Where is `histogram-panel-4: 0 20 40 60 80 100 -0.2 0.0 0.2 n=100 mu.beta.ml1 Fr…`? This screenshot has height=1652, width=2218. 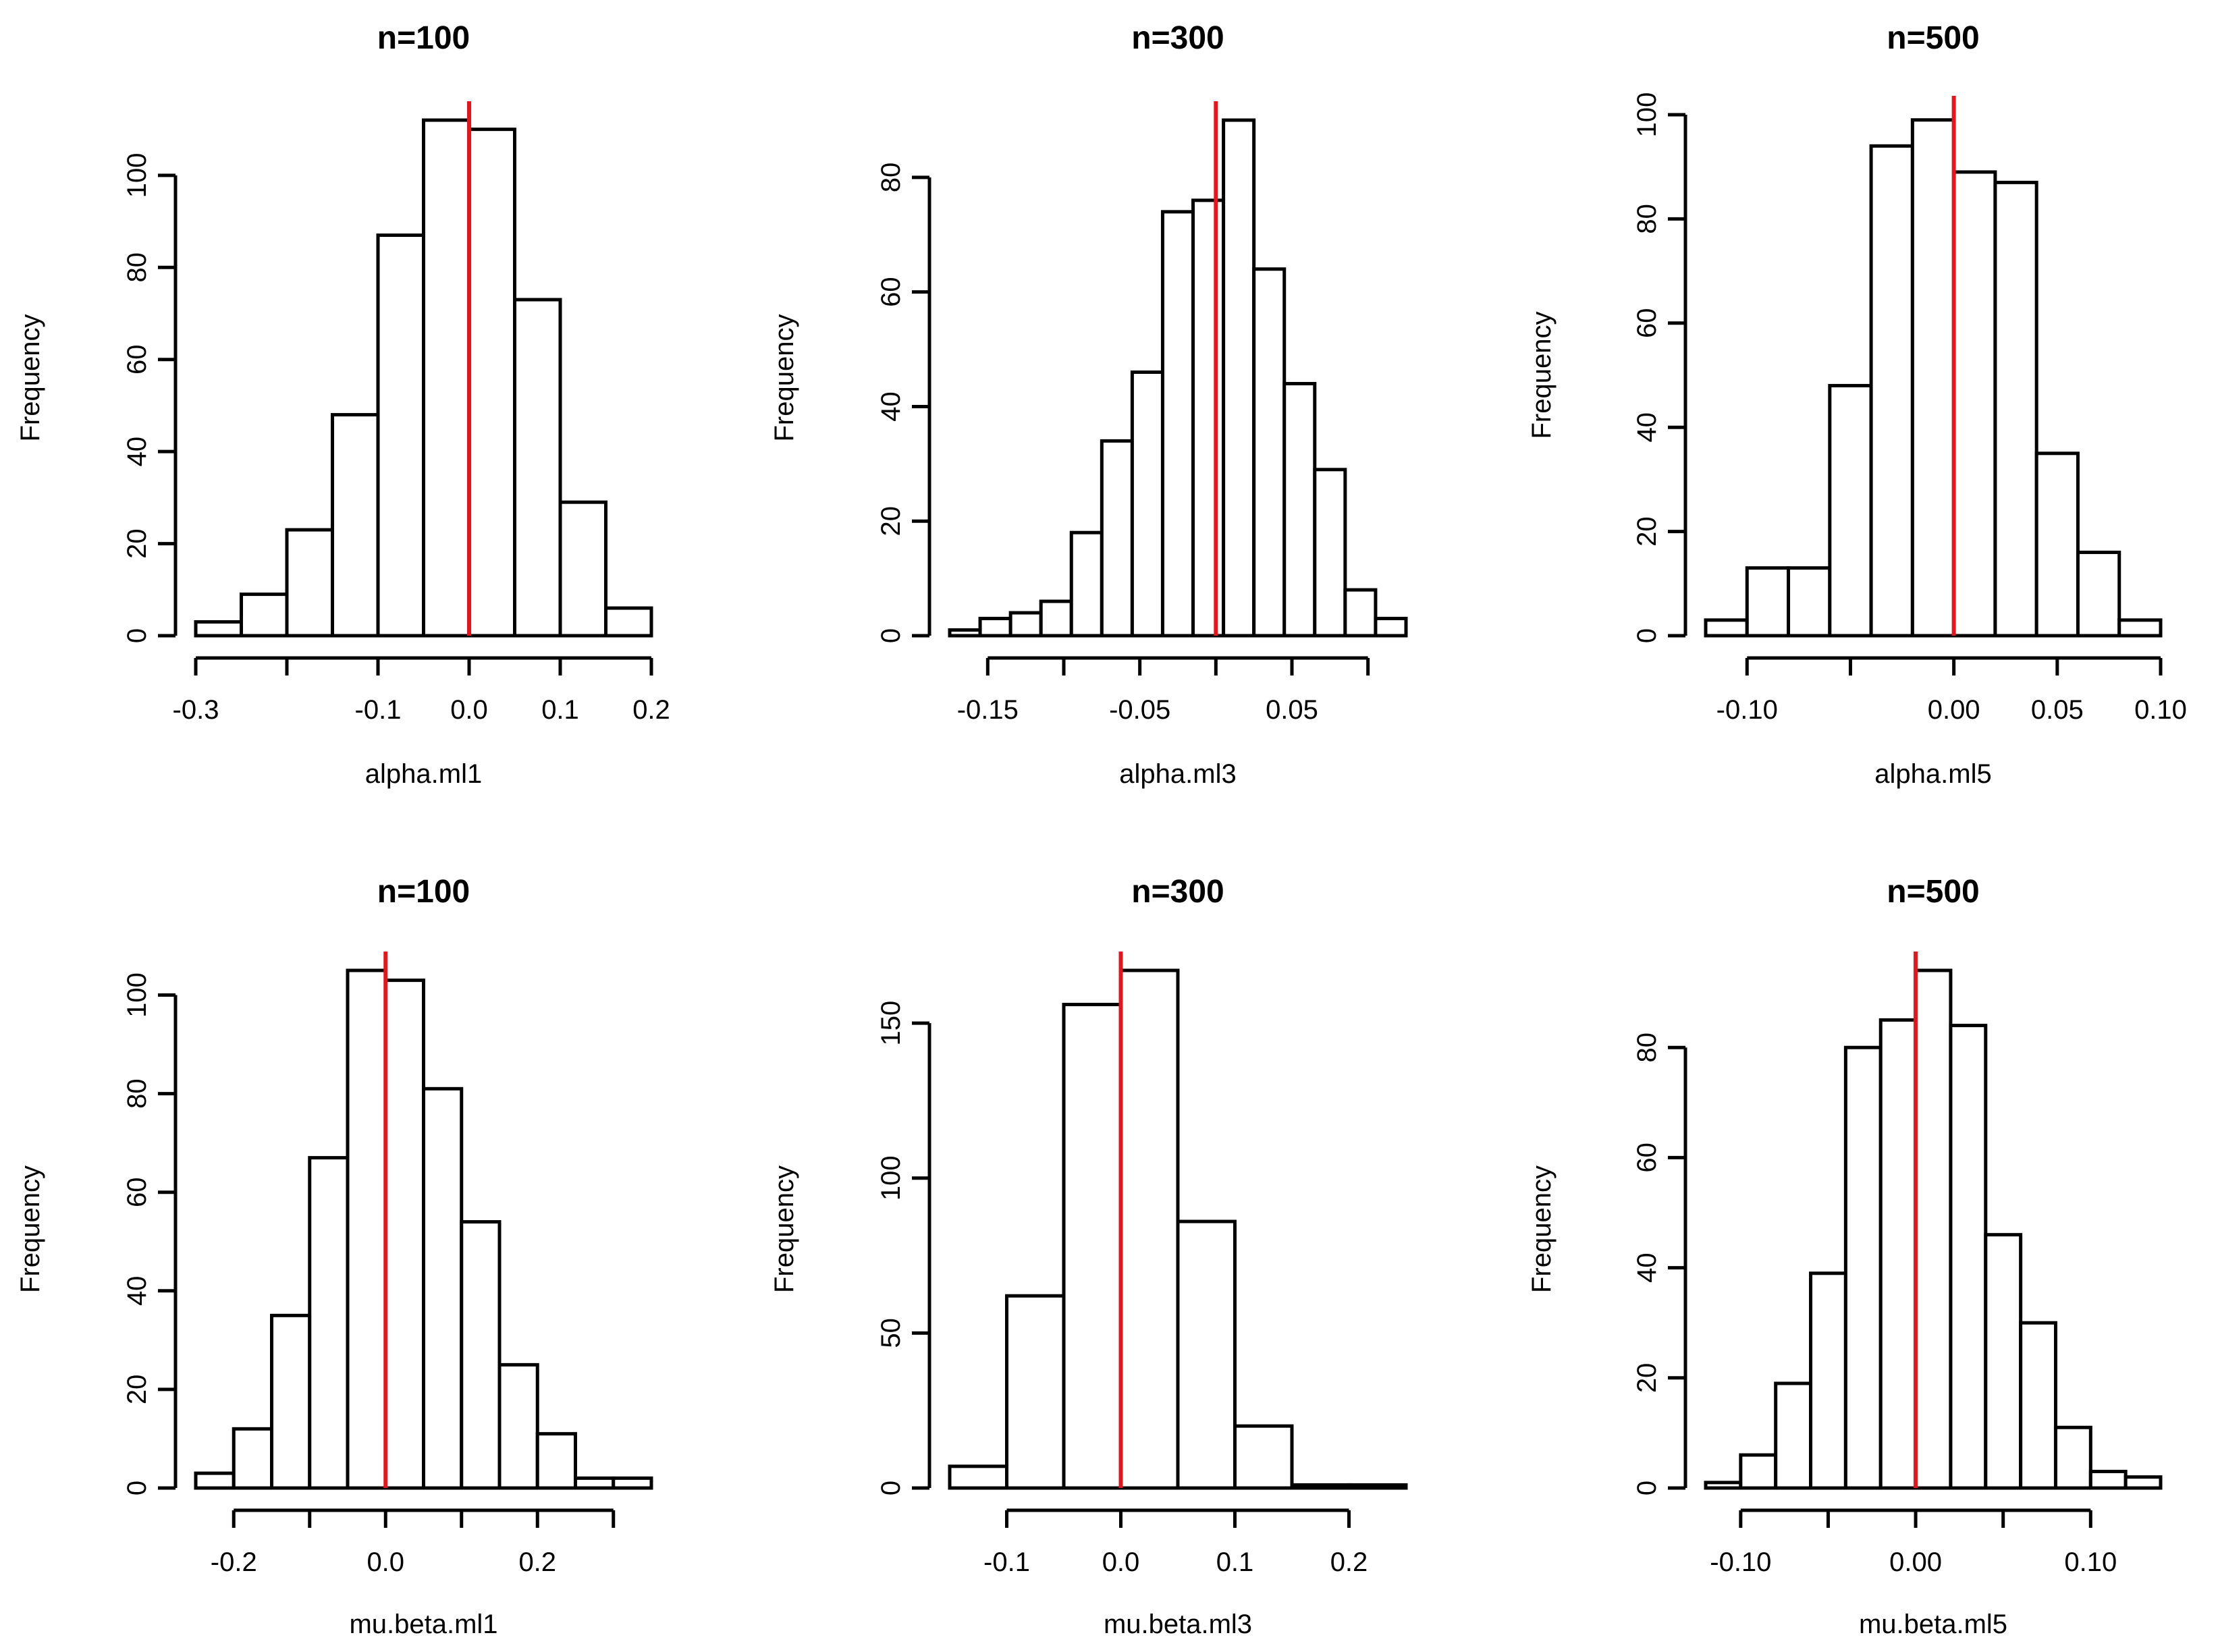 histogram-panel-4: 0 20 40 60 80 100 -0.2 0.0 0.2 n=100 mu.beta.ml1 Fr… is located at coordinates (334, 1256).